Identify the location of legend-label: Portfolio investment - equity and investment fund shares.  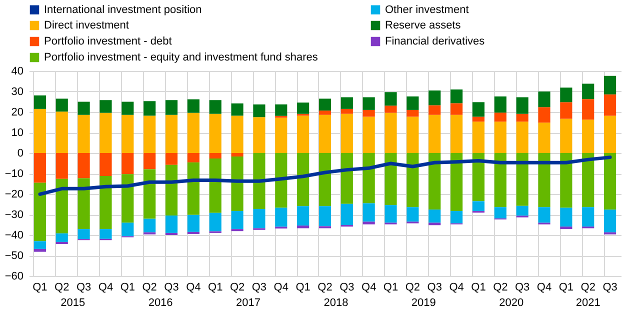
(181, 58).